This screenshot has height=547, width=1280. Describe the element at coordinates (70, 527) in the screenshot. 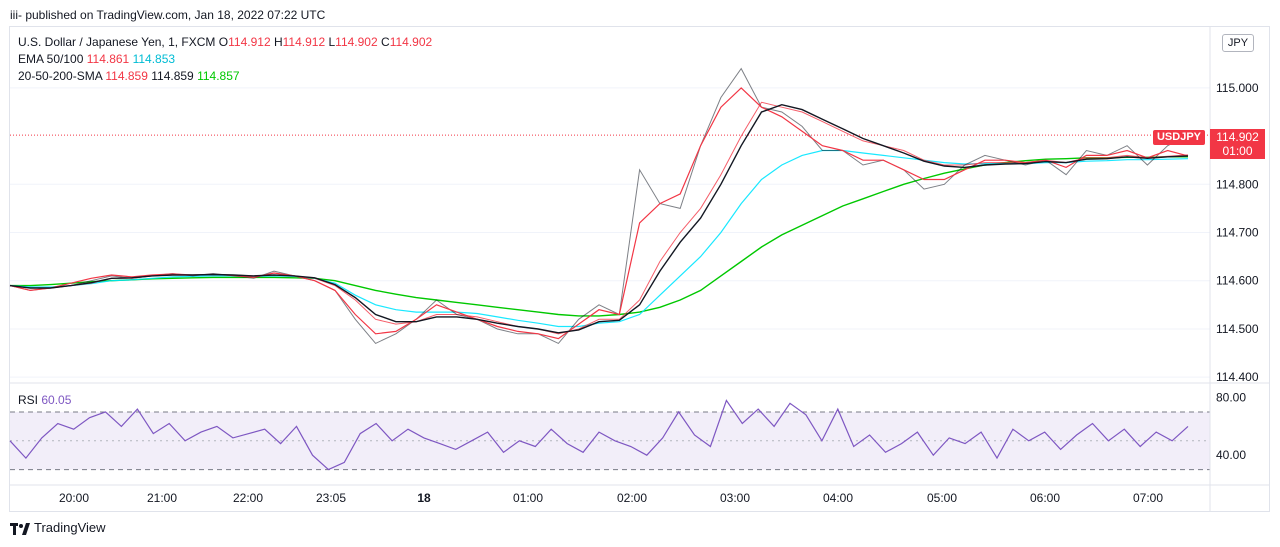

I see `brand-name: TradingView` at that location.